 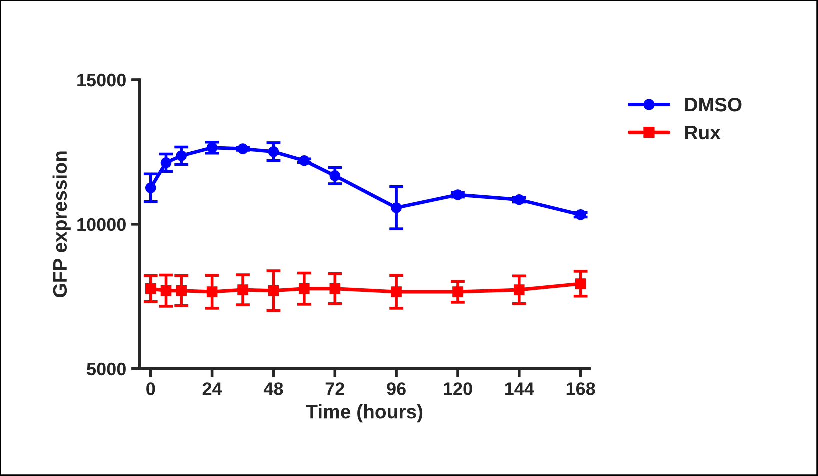 I want to click on y-tick-label: 15000, so click(x=102, y=80).